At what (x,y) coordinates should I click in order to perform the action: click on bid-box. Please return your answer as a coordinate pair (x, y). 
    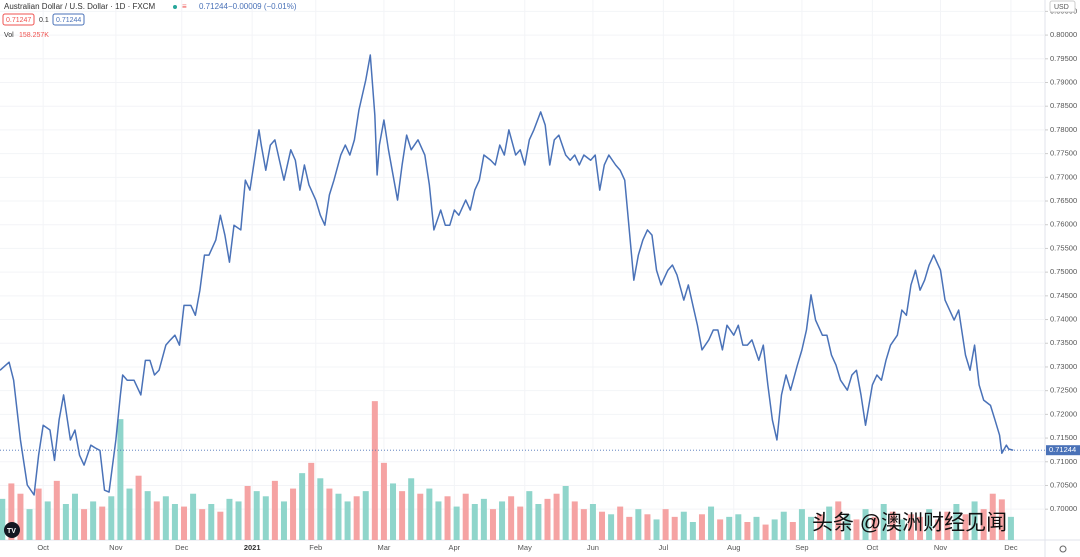
    Looking at the image, I should click on (18, 19).